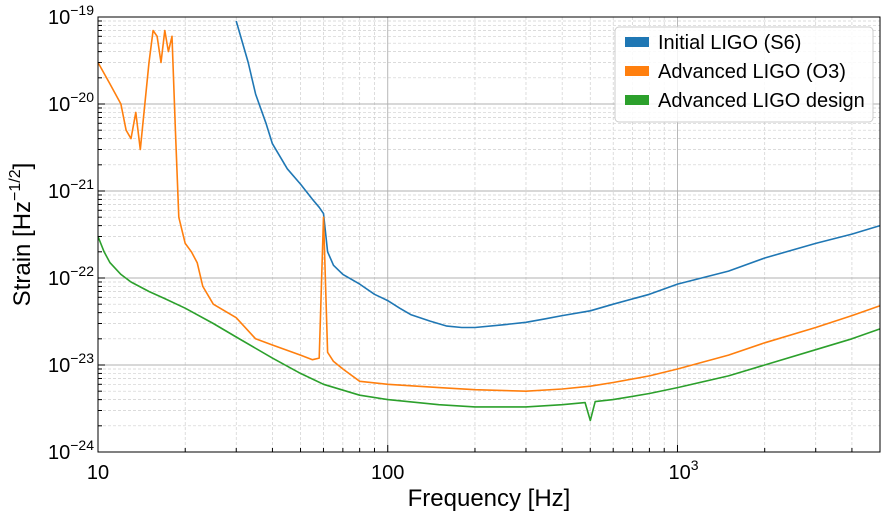 This screenshot has width=887, height=517. I want to click on legend-swatch-initial-ligo, so click(637, 42).